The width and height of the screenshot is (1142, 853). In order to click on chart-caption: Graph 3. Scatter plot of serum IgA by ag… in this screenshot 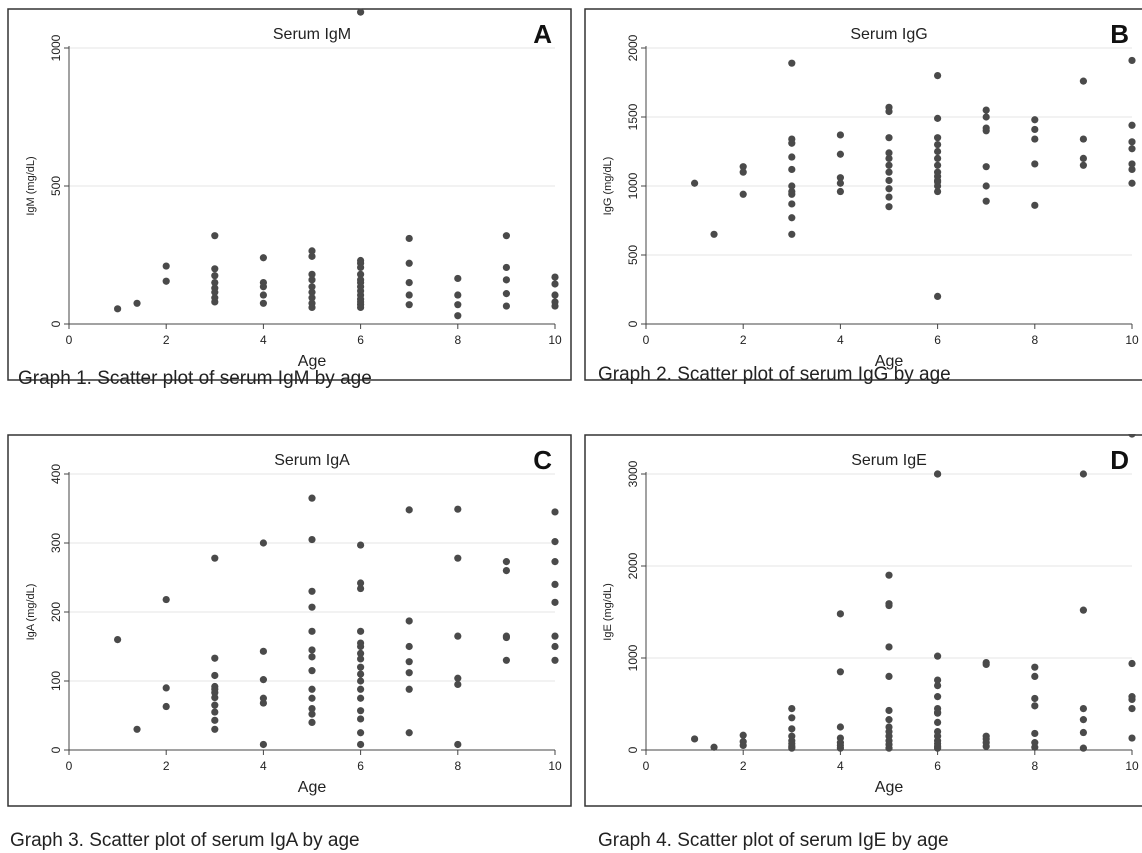, I will do `click(185, 840)`.